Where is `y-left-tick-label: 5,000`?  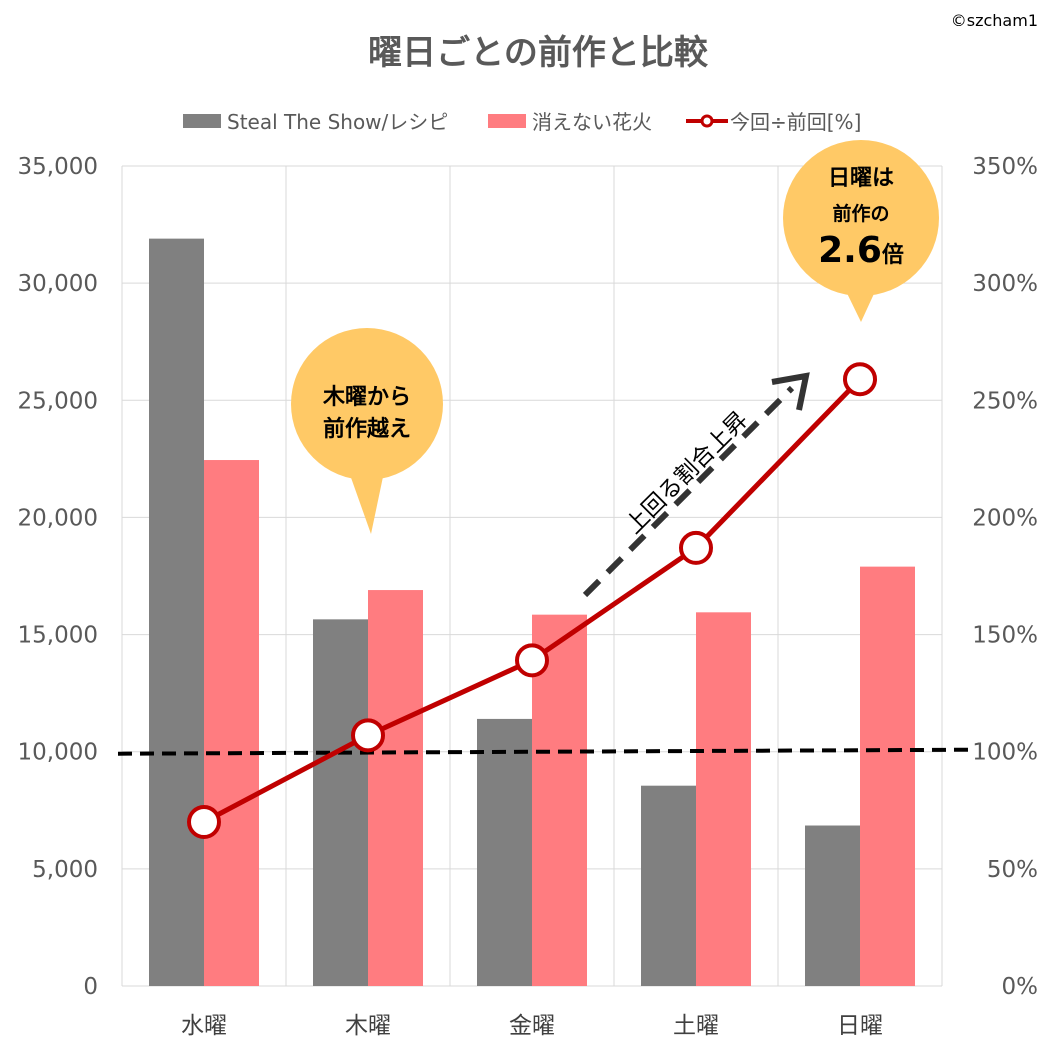
y-left-tick-label: 5,000 is located at coordinates (65, 870).